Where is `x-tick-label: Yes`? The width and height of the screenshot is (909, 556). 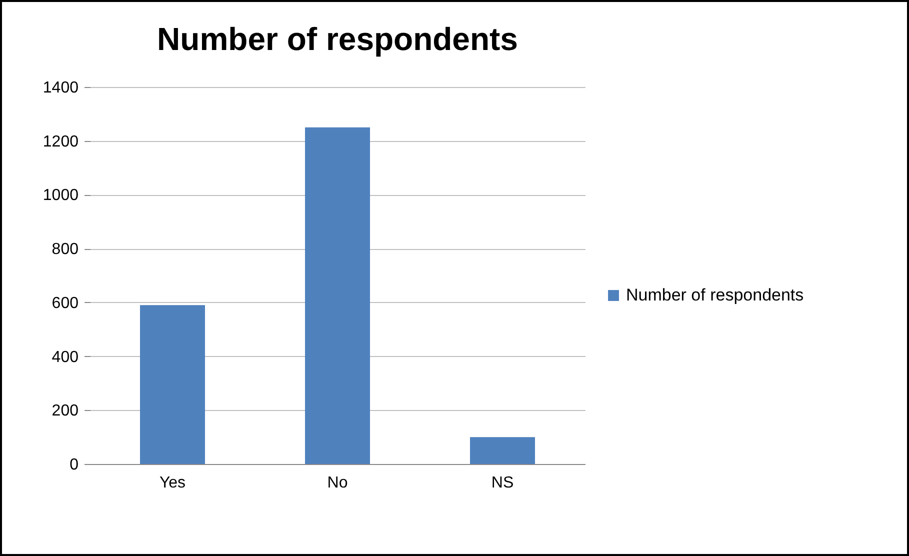 x-tick-label: Yes is located at coordinates (172, 483).